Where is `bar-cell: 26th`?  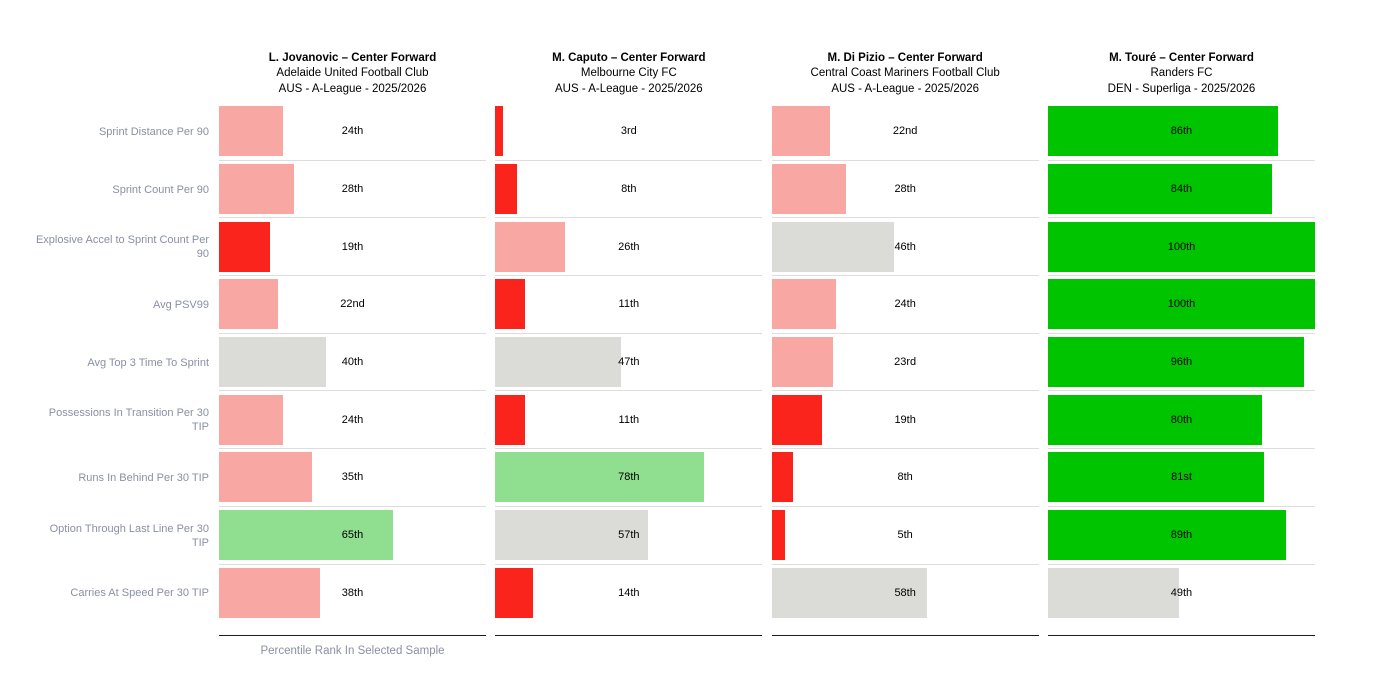 bar-cell: 26th is located at coordinates (629, 247).